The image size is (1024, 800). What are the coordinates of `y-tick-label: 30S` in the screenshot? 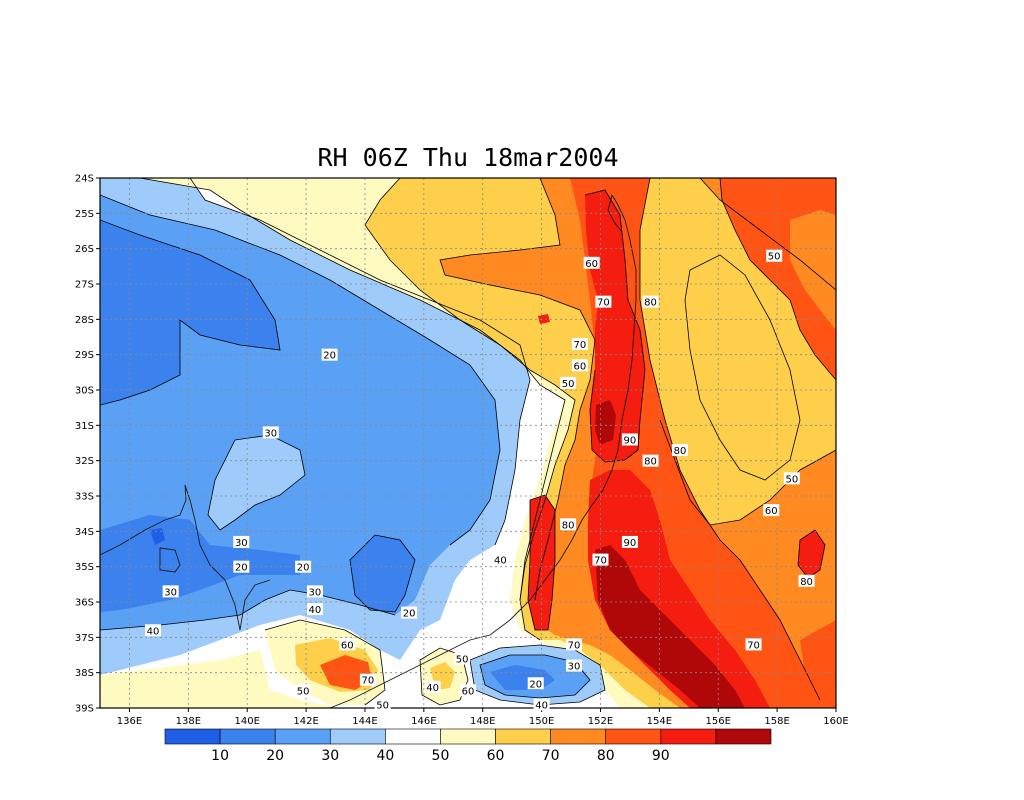 It's located at (84, 391).